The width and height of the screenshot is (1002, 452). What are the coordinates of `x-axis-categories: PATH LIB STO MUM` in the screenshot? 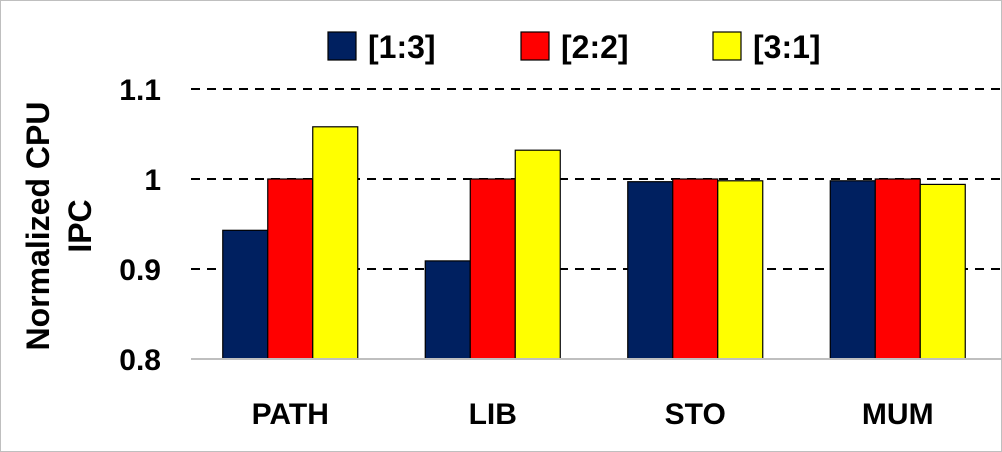 It's located at (593, 414).